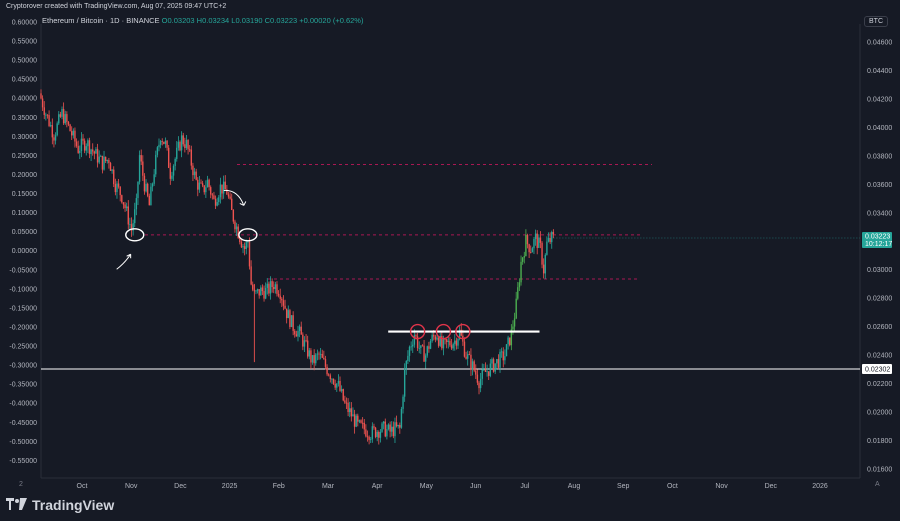 The width and height of the screenshot is (900, 521). I want to click on annotation-arrowhead, so click(129, 256).